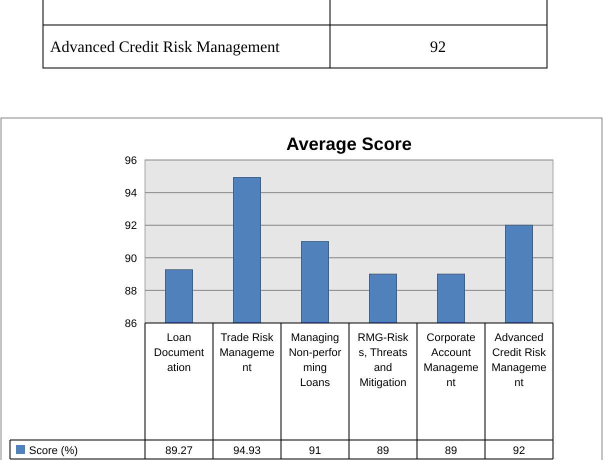 The width and height of the screenshot is (603, 460). Describe the element at coordinates (179, 353) in the screenshot. I see `x-tick-label: Loan Documentation` at that location.